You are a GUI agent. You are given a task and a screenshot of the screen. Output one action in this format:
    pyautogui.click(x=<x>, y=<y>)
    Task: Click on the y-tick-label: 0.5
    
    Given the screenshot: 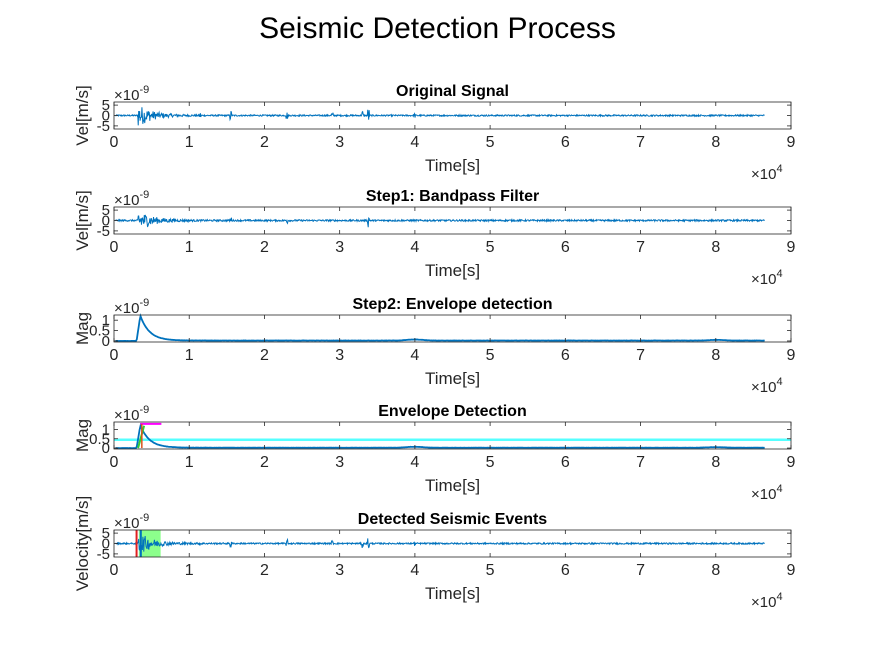 What is the action you would take?
    pyautogui.click(x=99, y=331)
    